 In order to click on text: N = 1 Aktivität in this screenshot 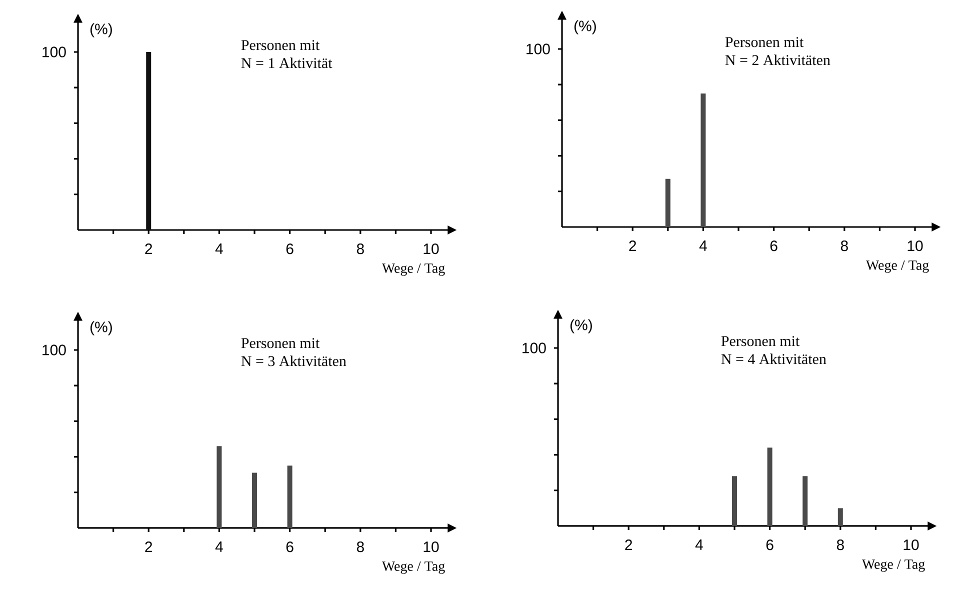, I will do `click(286, 63)`.